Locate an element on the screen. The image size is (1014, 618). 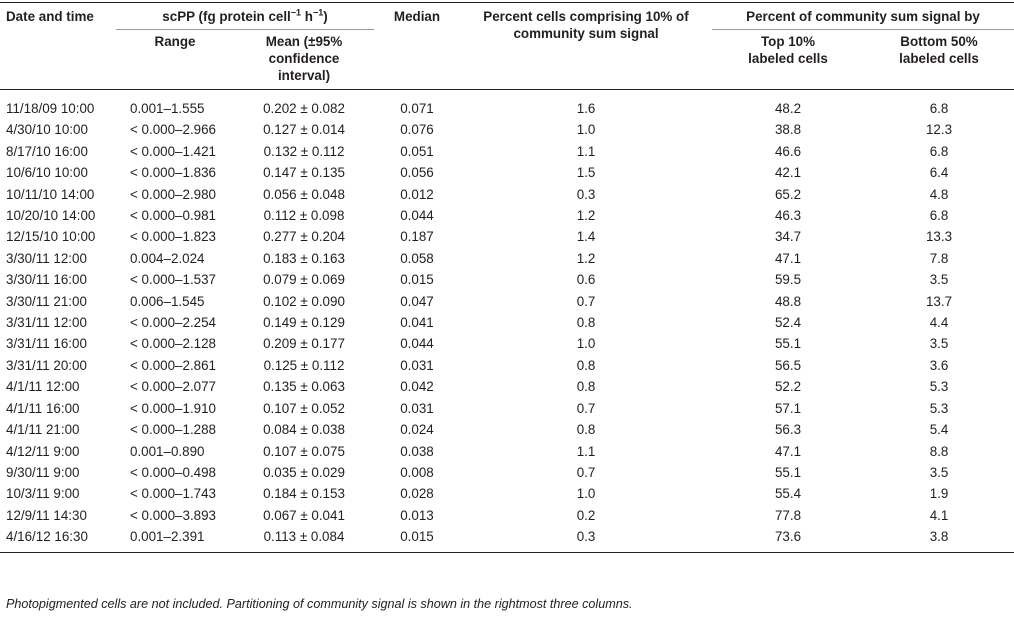
cell-range: 0.001–1.555 is located at coordinates (167, 108).